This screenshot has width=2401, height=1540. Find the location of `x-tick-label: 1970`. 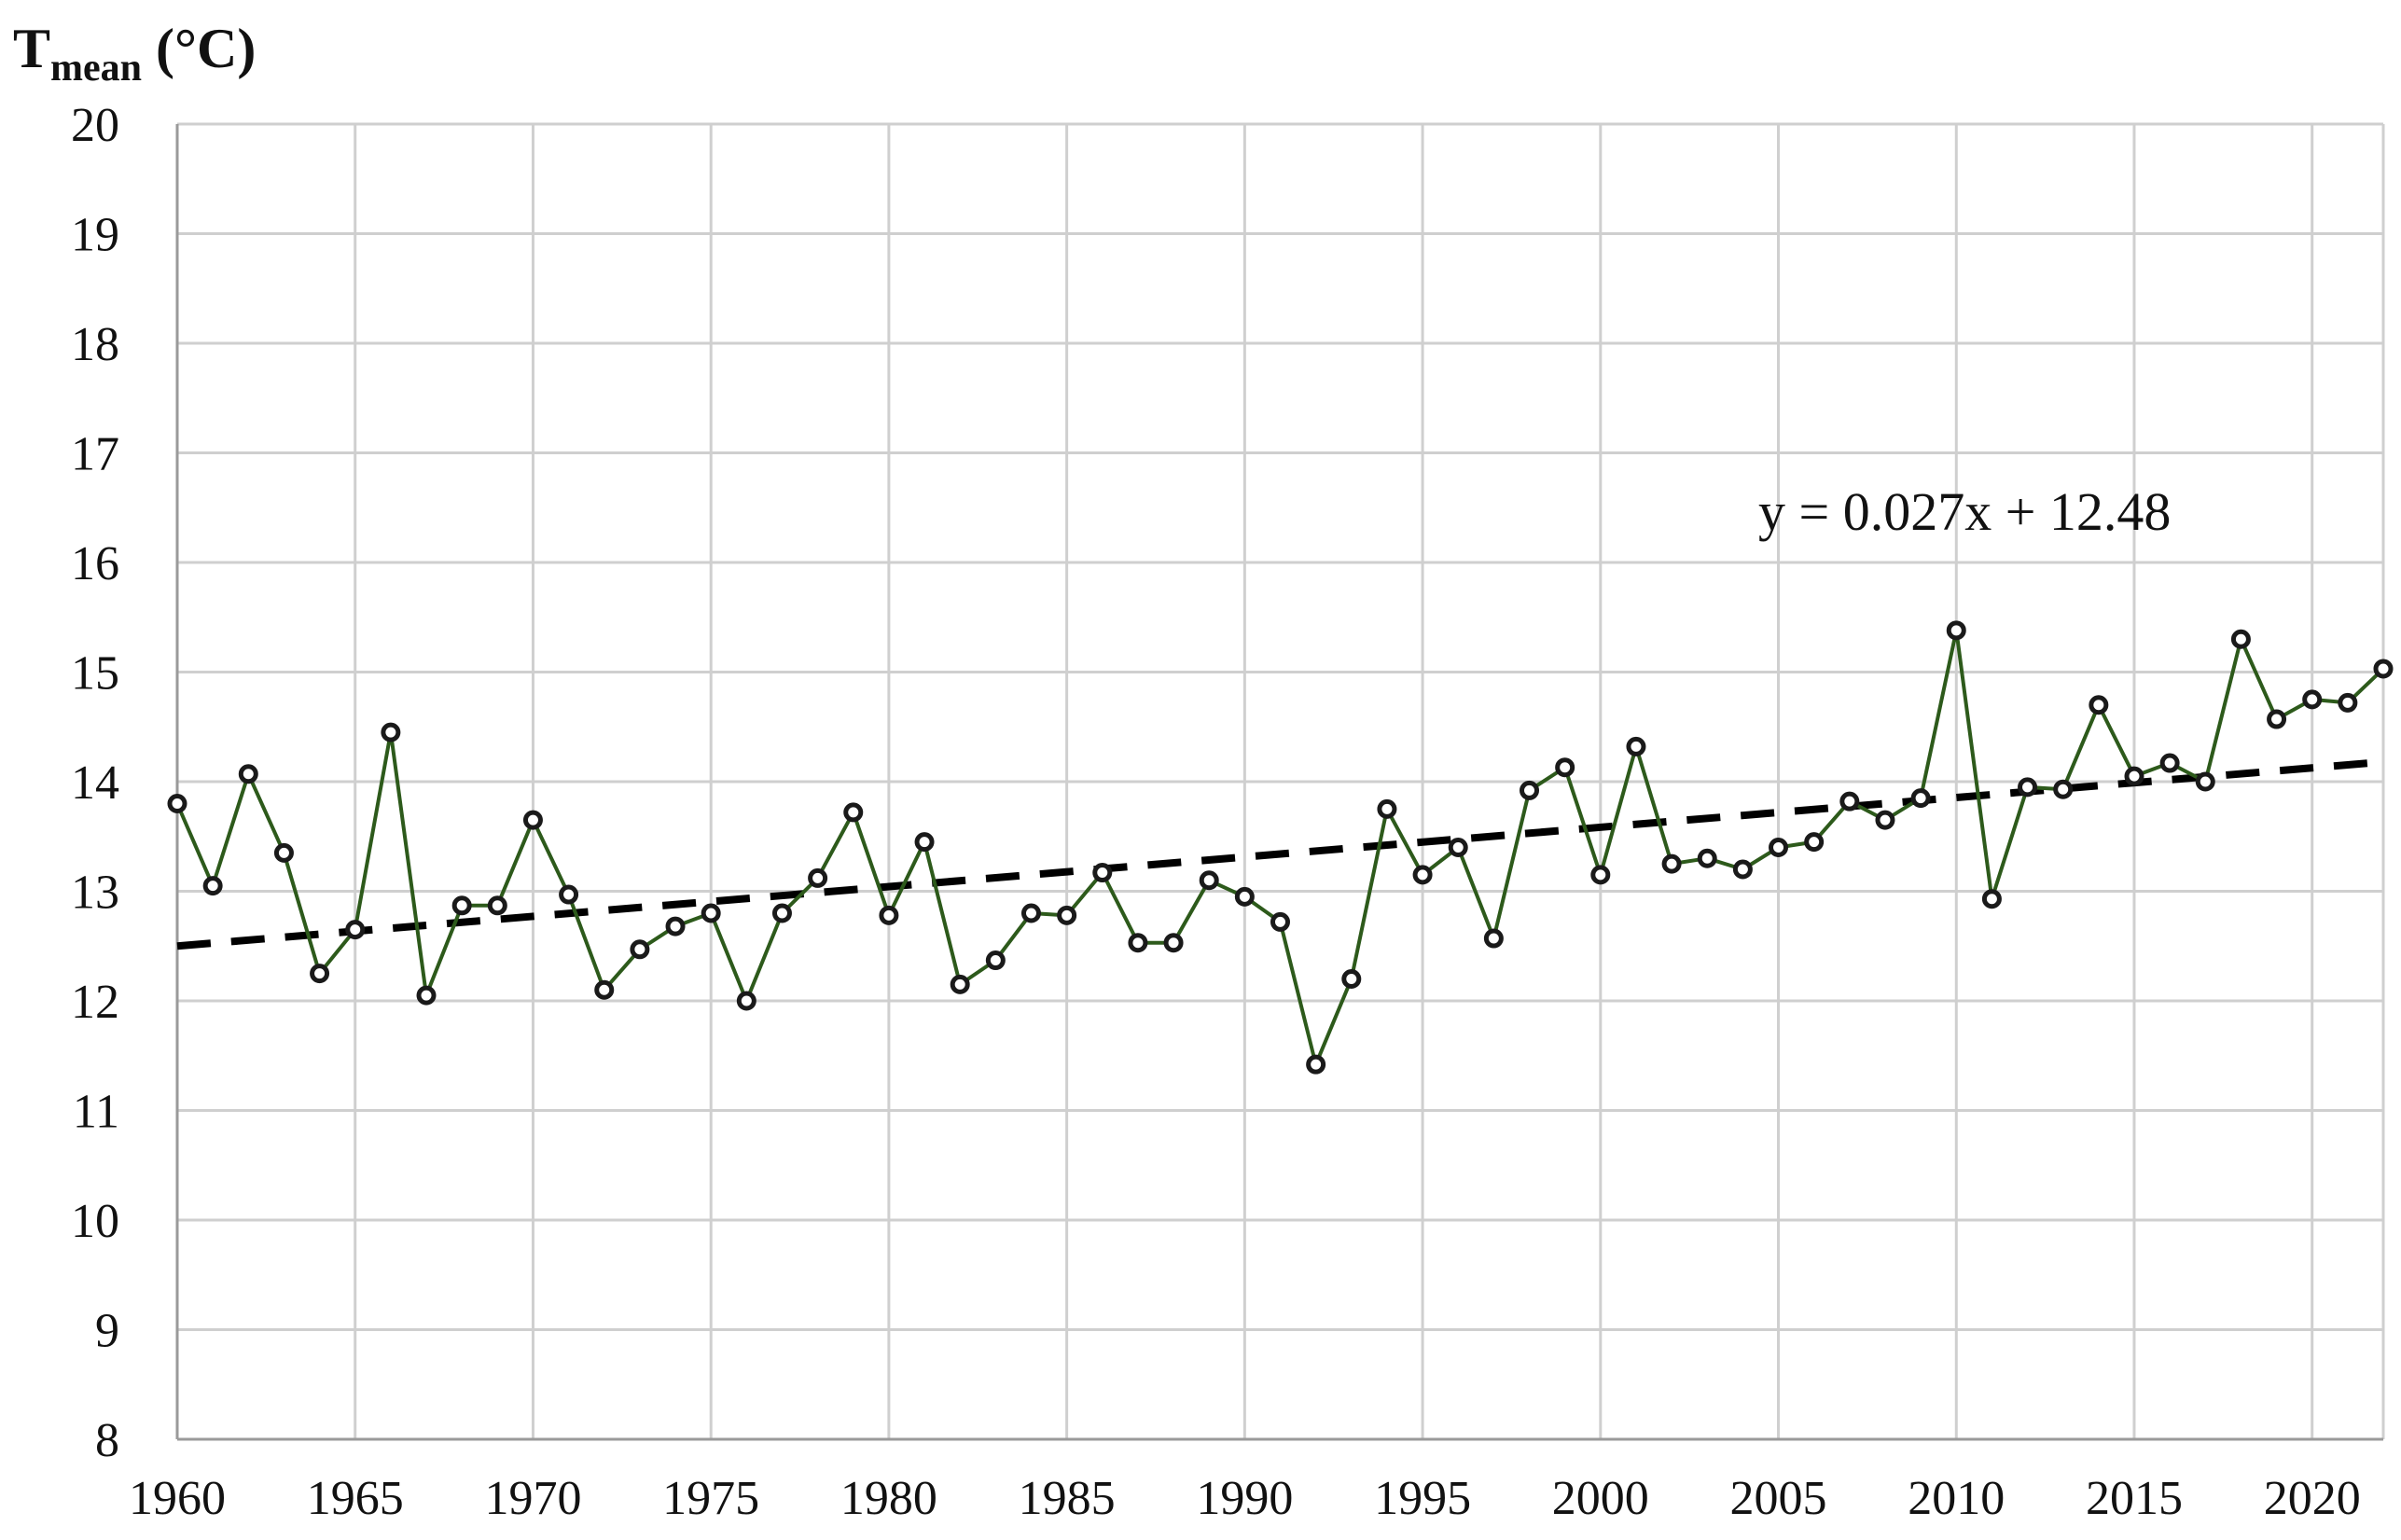

x-tick-label: 1970 is located at coordinates (532, 1498).